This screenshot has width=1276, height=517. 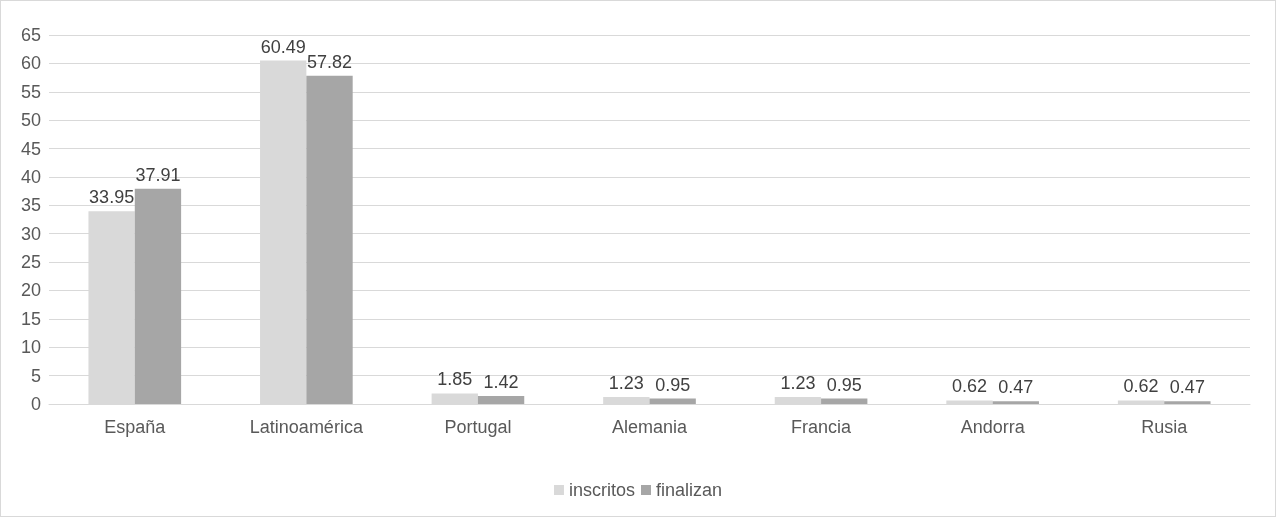 What do you see at coordinates (30, 35) in the screenshot?
I see `y-tick-label: 65` at bounding box center [30, 35].